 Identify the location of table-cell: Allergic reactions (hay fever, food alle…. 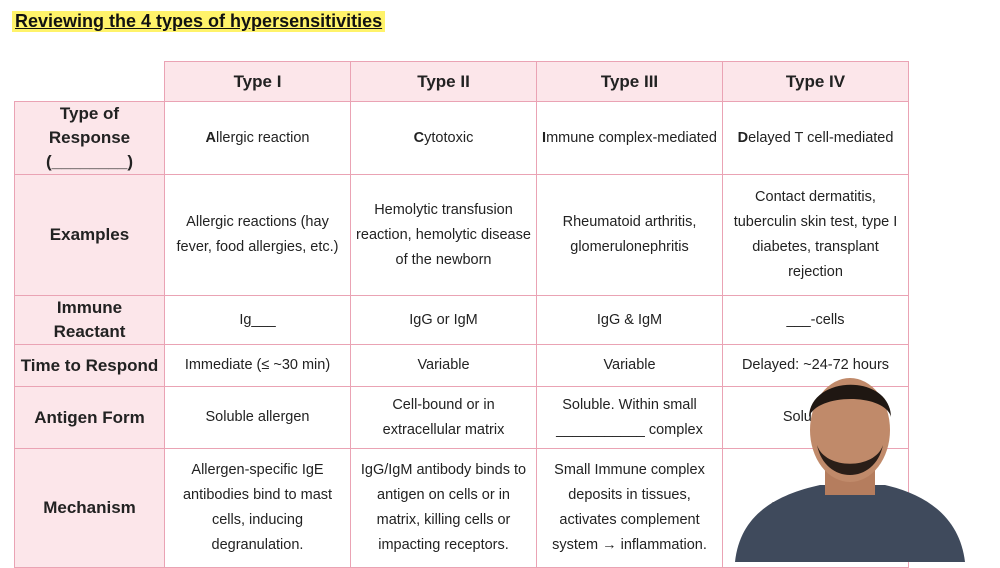
(257, 235).